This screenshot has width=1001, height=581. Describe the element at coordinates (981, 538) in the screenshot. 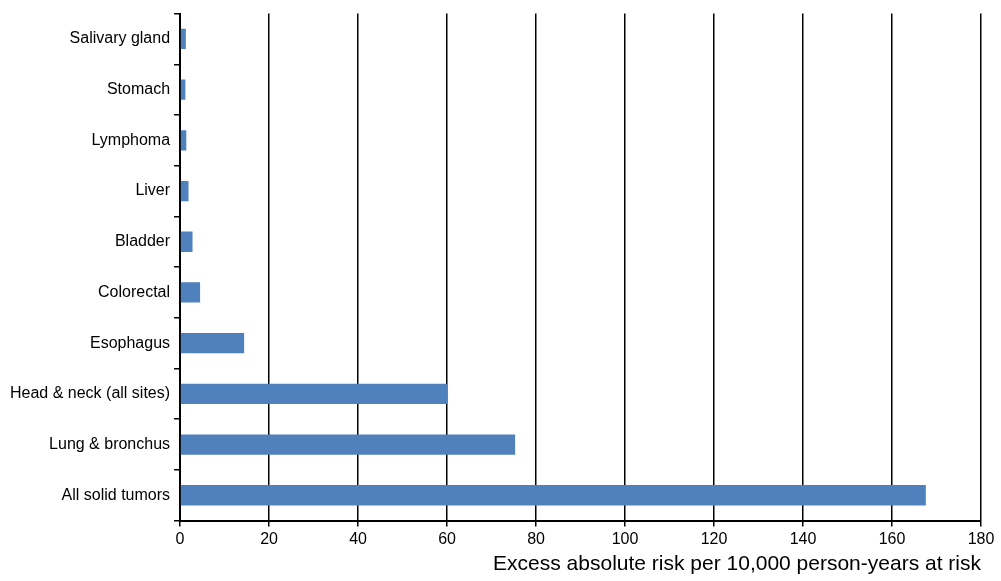

I see `x-tick-label: 180` at that location.